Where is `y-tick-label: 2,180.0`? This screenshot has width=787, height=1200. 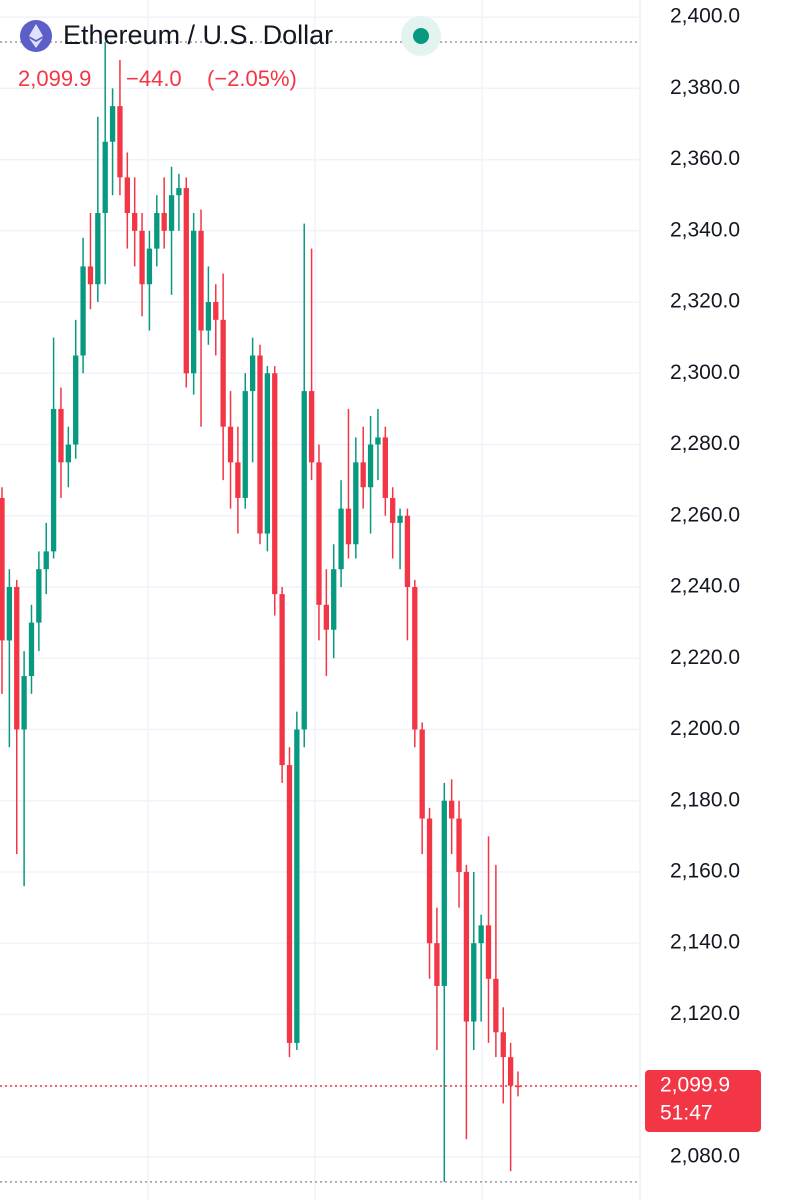
y-tick-label: 2,180.0 is located at coordinates (705, 799).